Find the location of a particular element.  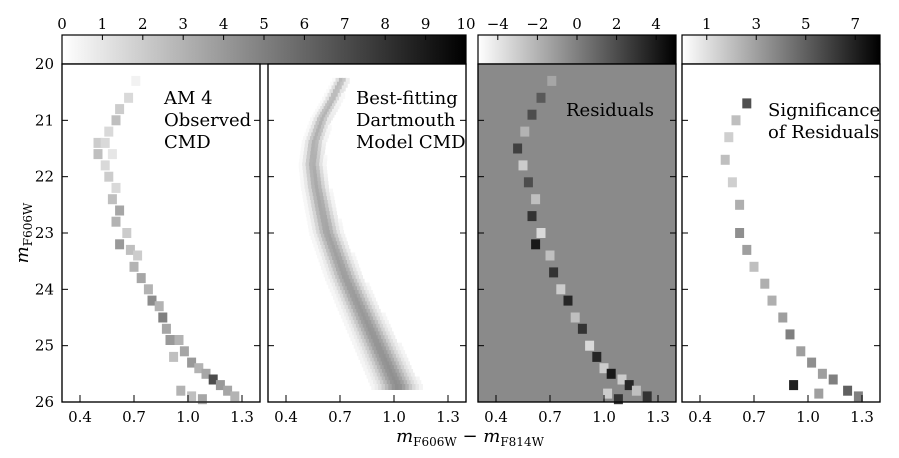

panel-label-line: AM 4 is located at coordinates (188, 98).